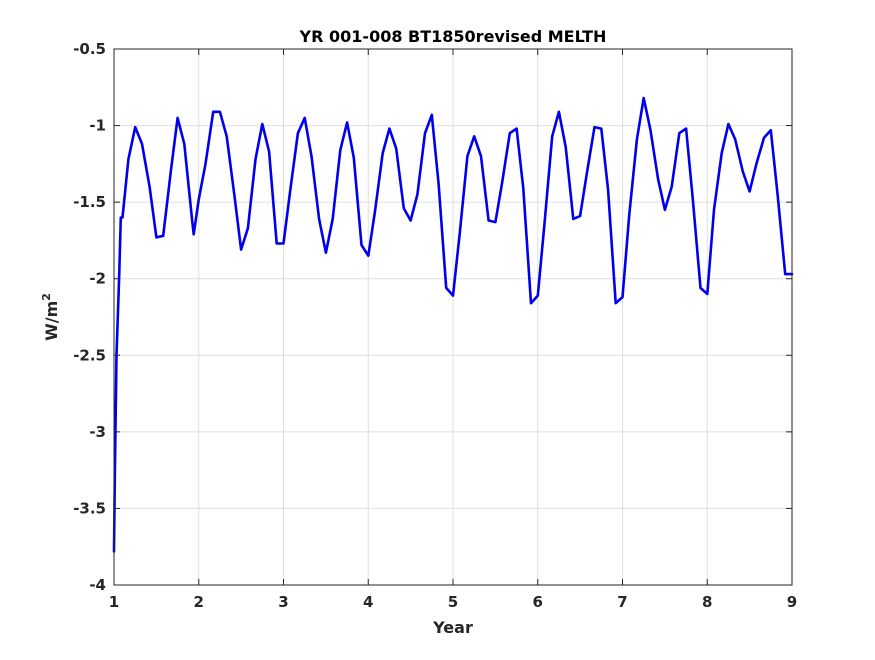 This screenshot has height=660, width=875. Describe the element at coordinates (89, 508) in the screenshot. I see `y-tick-label: -3.5` at that location.